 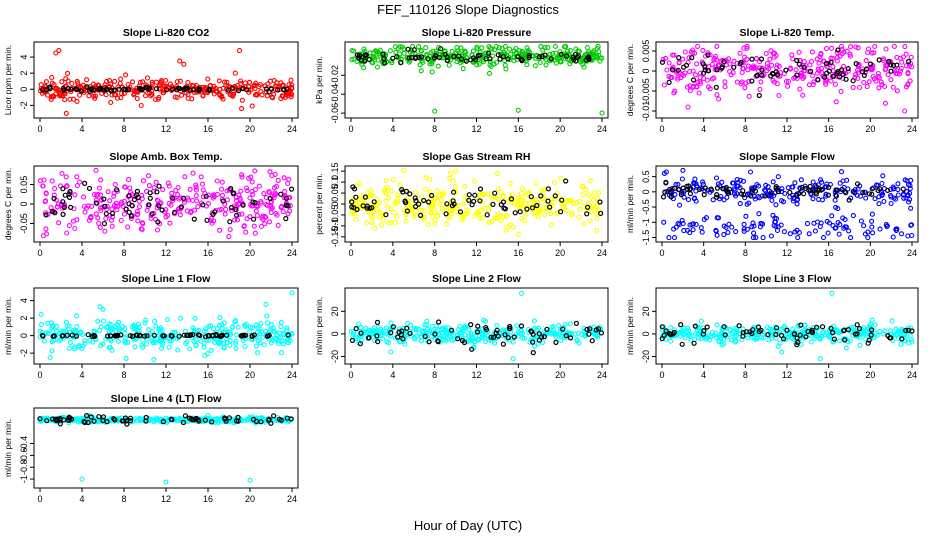 What do you see at coordinates (787, 33) in the screenshot?
I see `panel-title: Slope Li-820 Temp.` at bounding box center [787, 33].